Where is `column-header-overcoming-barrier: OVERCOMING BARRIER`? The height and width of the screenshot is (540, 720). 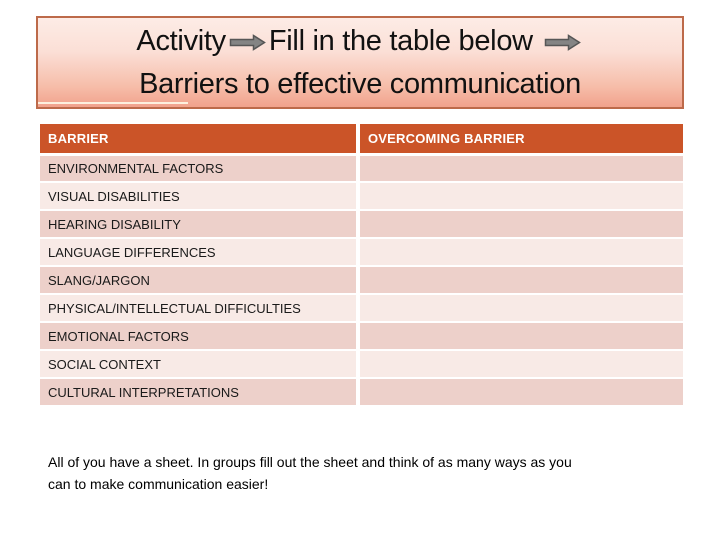 column-header-overcoming-barrier: OVERCOMING BARRIER is located at coordinates (520, 140).